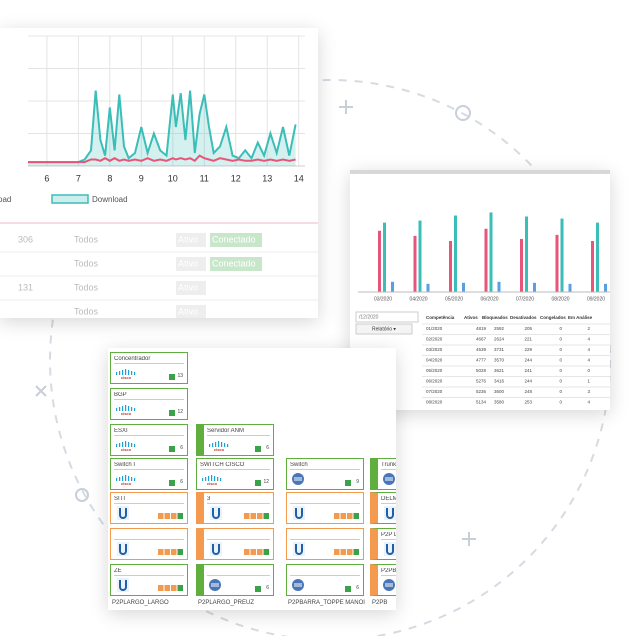 The image size is (628, 636). Describe the element at coordinates (235, 440) in the screenshot. I see `device-node: Servidor ANM cisco 6` at that location.